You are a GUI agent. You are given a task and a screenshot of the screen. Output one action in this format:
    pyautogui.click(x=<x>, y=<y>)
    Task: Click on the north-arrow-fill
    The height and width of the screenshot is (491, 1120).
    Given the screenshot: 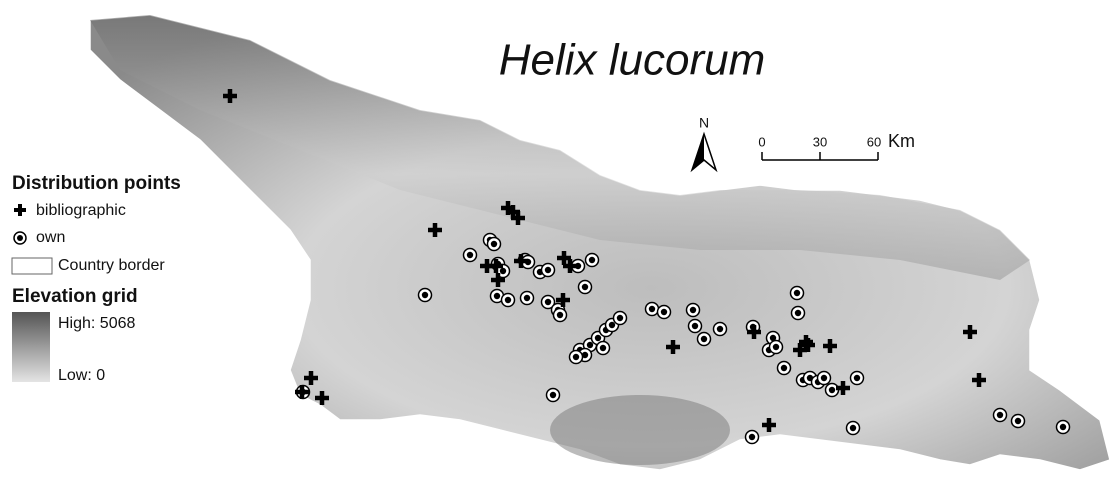 What is the action you would take?
    pyautogui.click(x=698, y=152)
    